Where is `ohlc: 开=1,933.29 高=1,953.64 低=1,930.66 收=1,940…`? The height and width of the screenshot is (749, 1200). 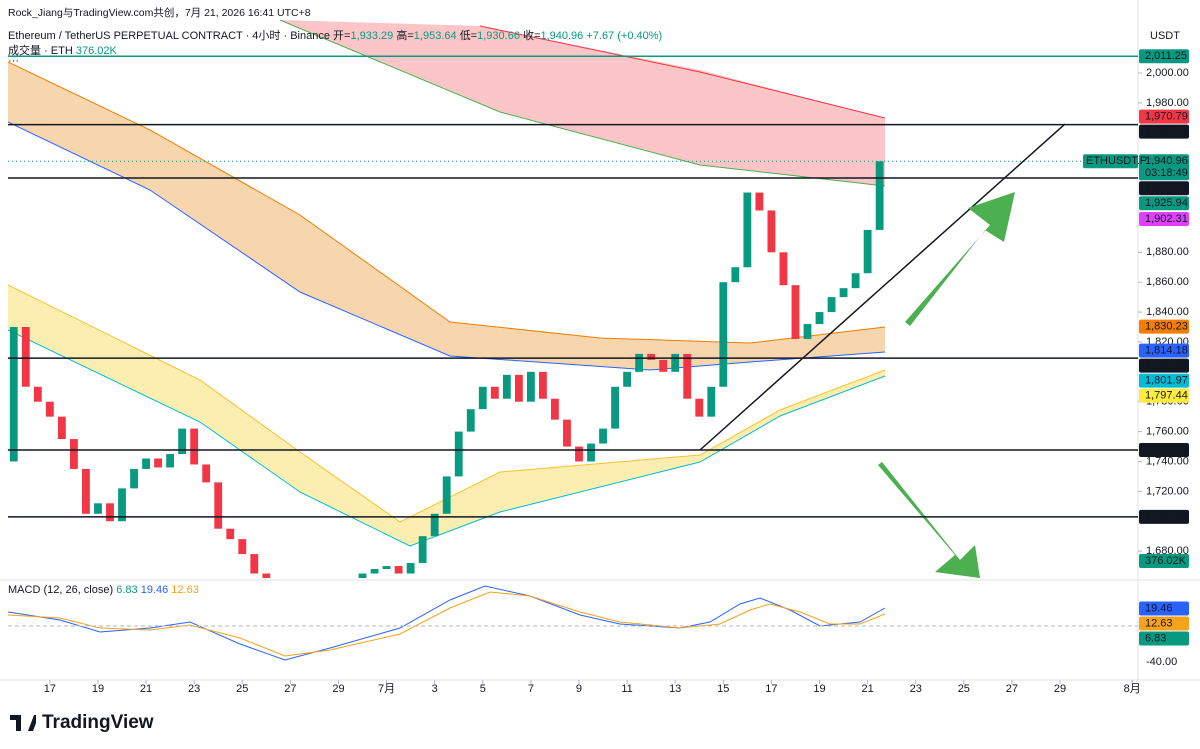 ohlc: 开=1,933.29 高=1,953.64 低=1,930.66 收=1,940… is located at coordinates (459, 36).